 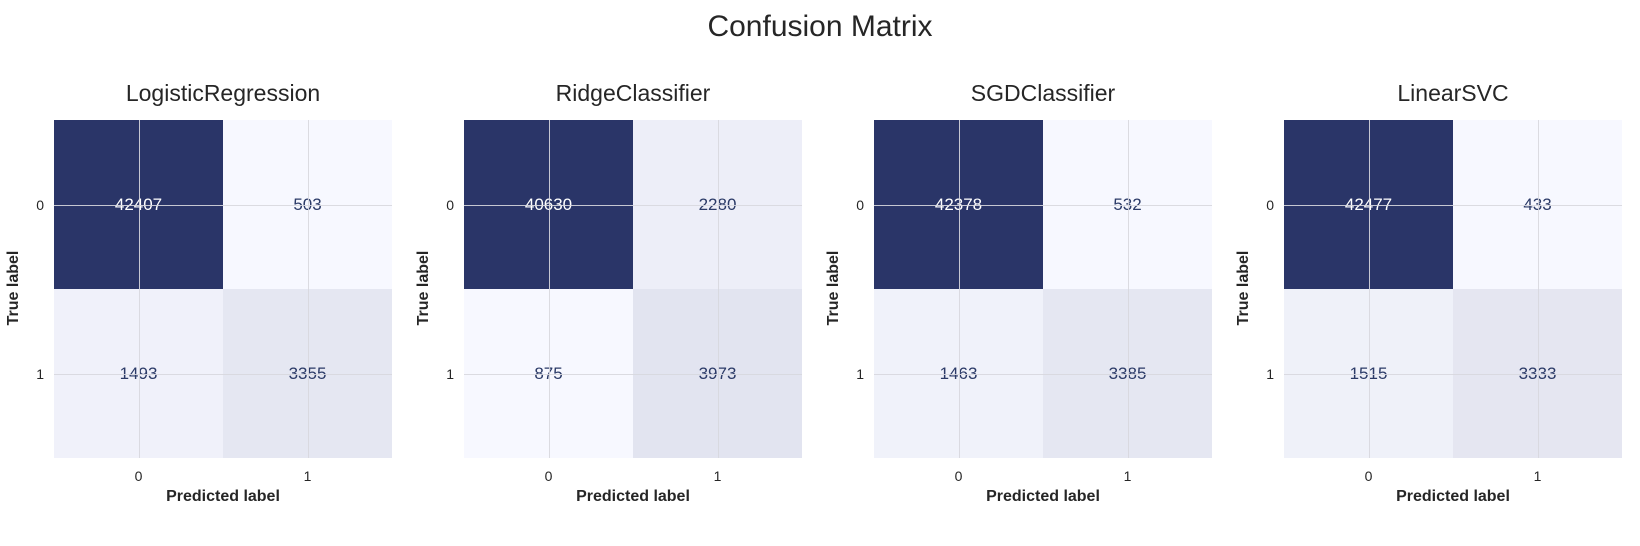 I want to click on heatmap-cell: 40630, so click(x=548, y=204).